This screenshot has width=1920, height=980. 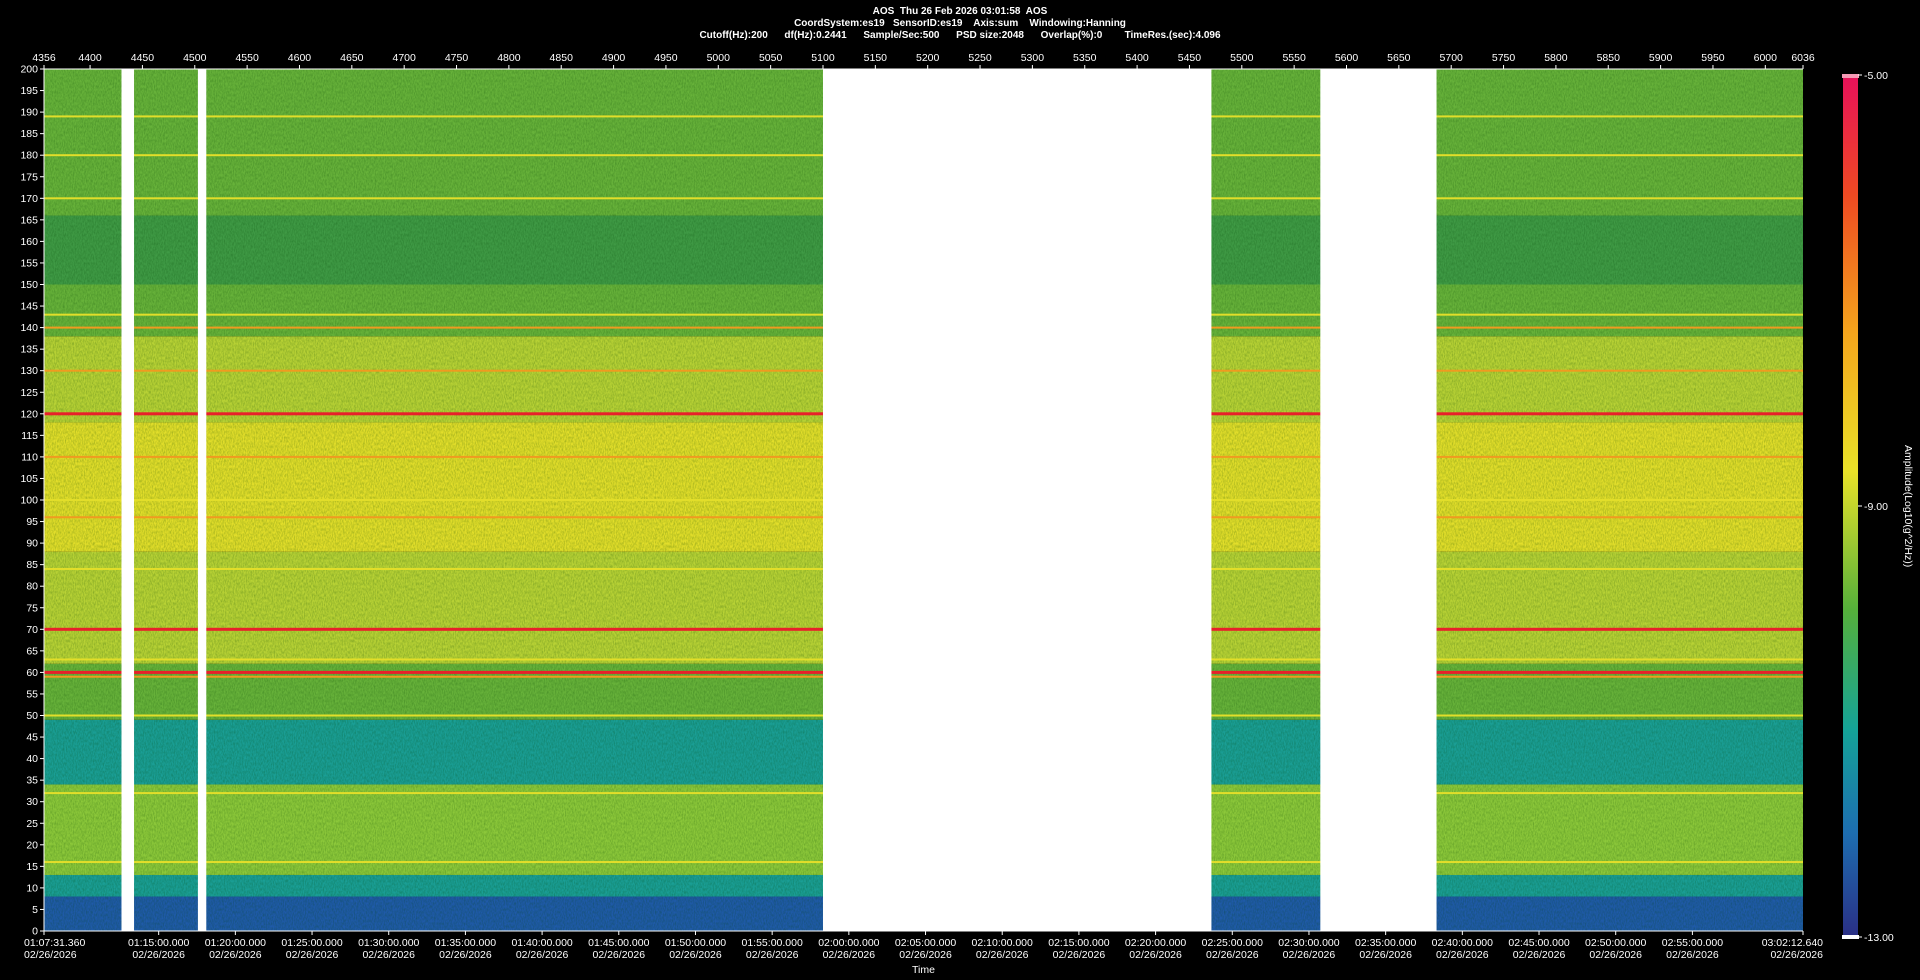 I want to click on y-tick-label: 105, so click(x=29, y=479).